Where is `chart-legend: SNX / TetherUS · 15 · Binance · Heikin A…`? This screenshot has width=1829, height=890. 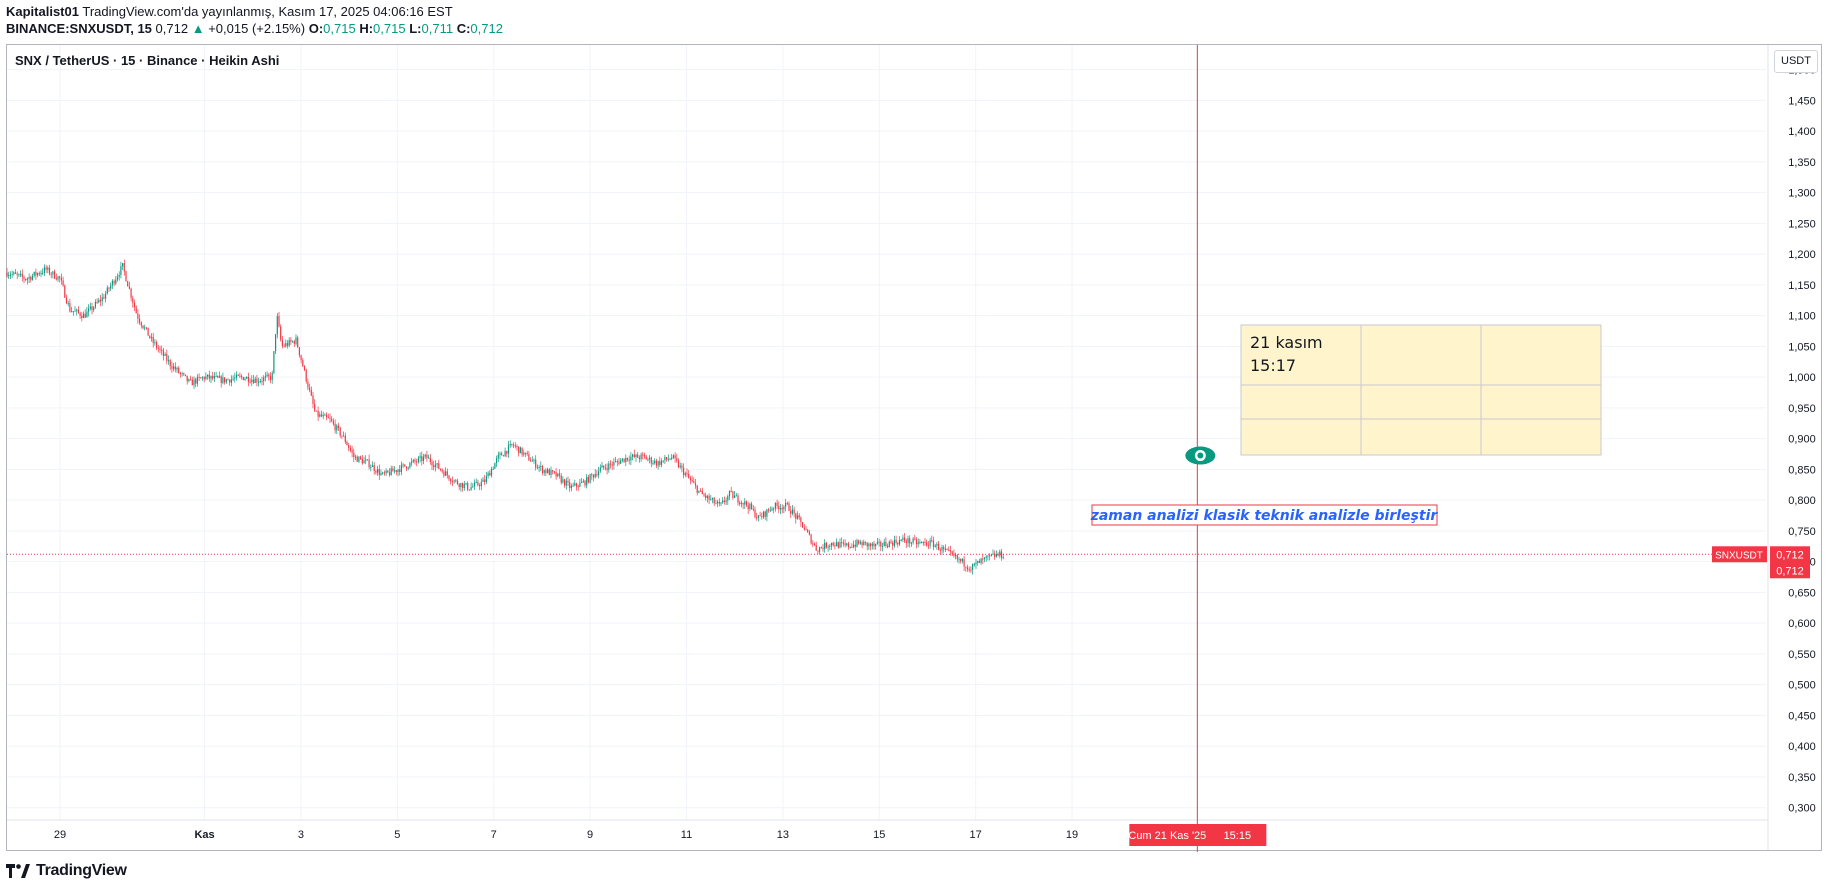
chart-legend: SNX / TetherUS · 15 · Binance · Heikin A… is located at coordinates (147, 60).